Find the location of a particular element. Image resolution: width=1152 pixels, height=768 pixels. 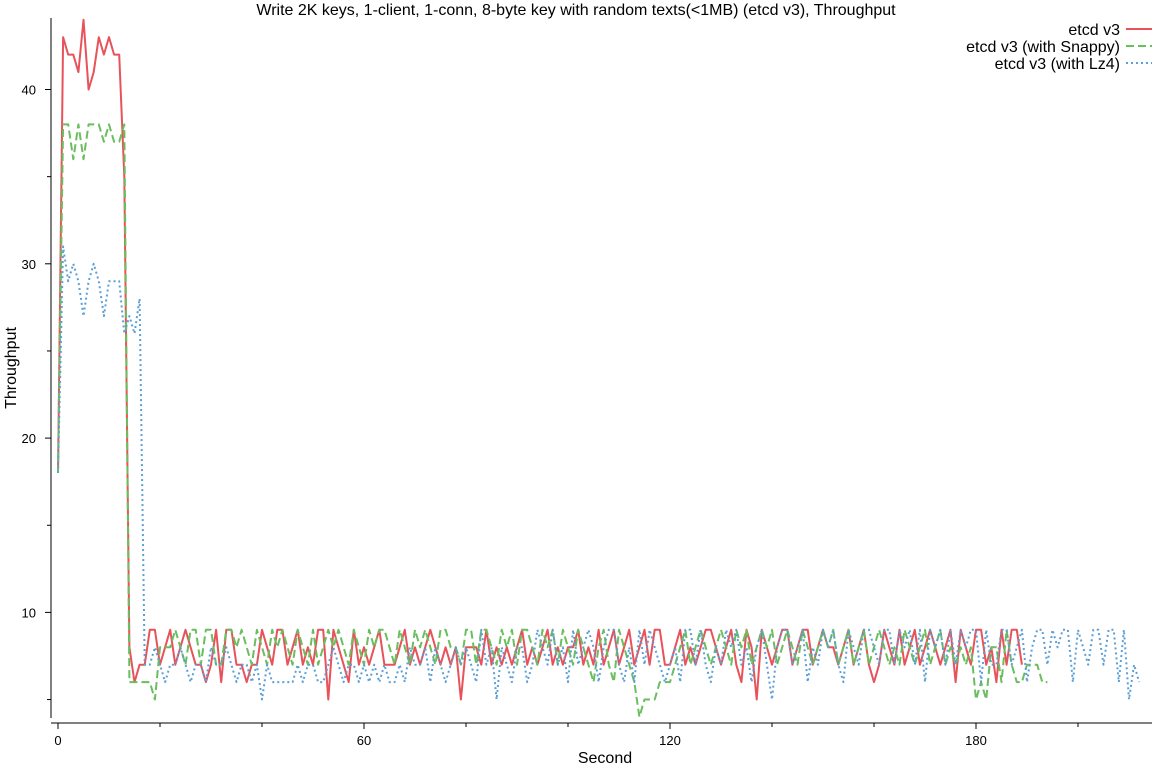

y-tick-label: 30 is located at coordinates (29, 264).